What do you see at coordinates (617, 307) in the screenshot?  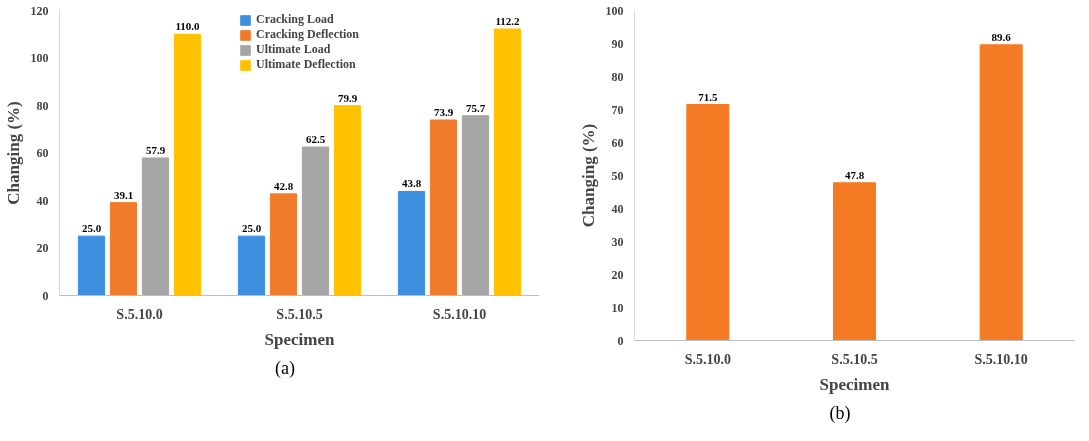 I see `y-tick-label: 10` at bounding box center [617, 307].